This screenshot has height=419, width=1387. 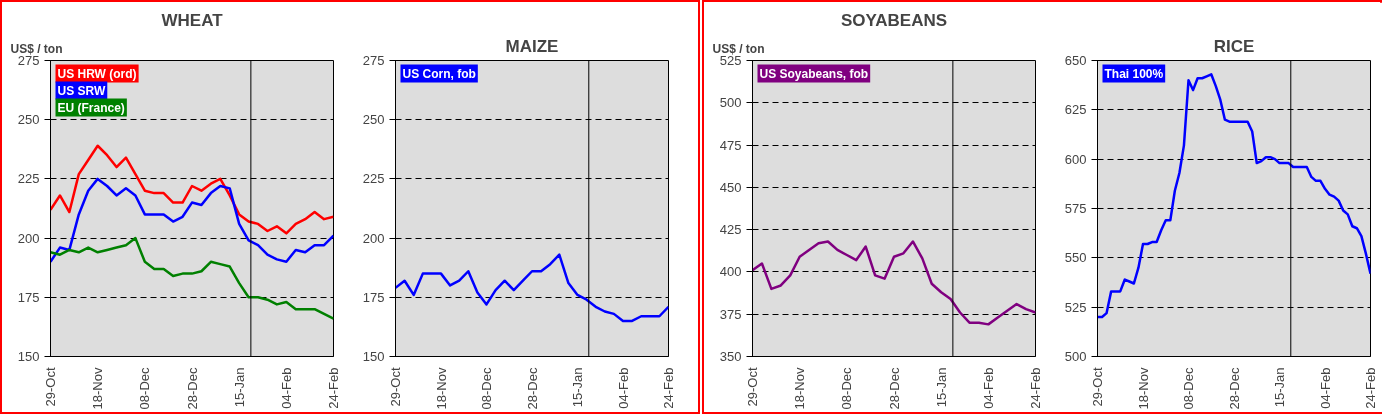 What do you see at coordinates (1075, 110) in the screenshot?
I see `y-tick-label: 625` at bounding box center [1075, 110].